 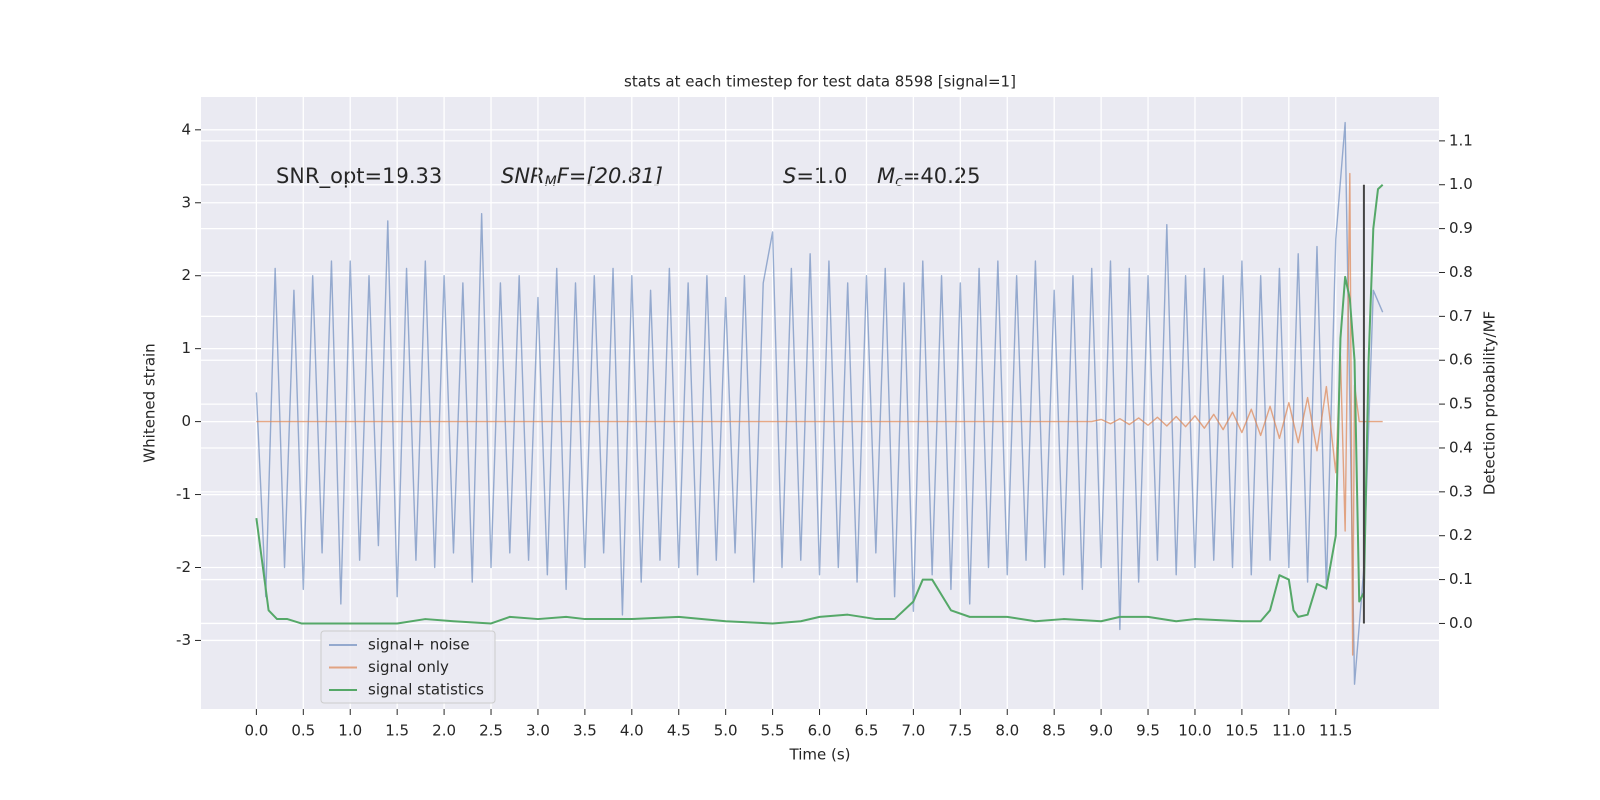 I want to click on x-tick-label: 3.0, so click(x=538, y=731).